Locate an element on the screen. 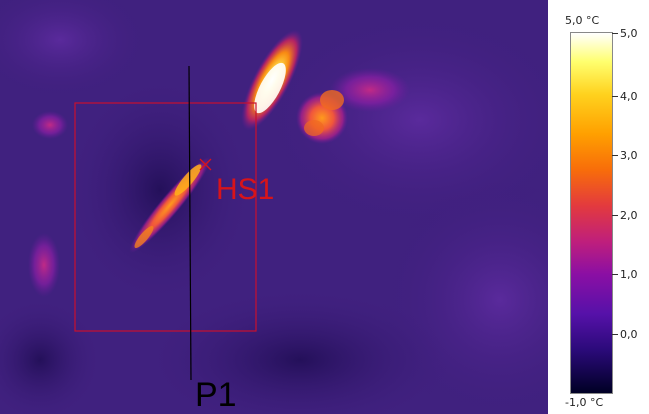  tick-label: 5,0 is located at coordinates (629, 33).